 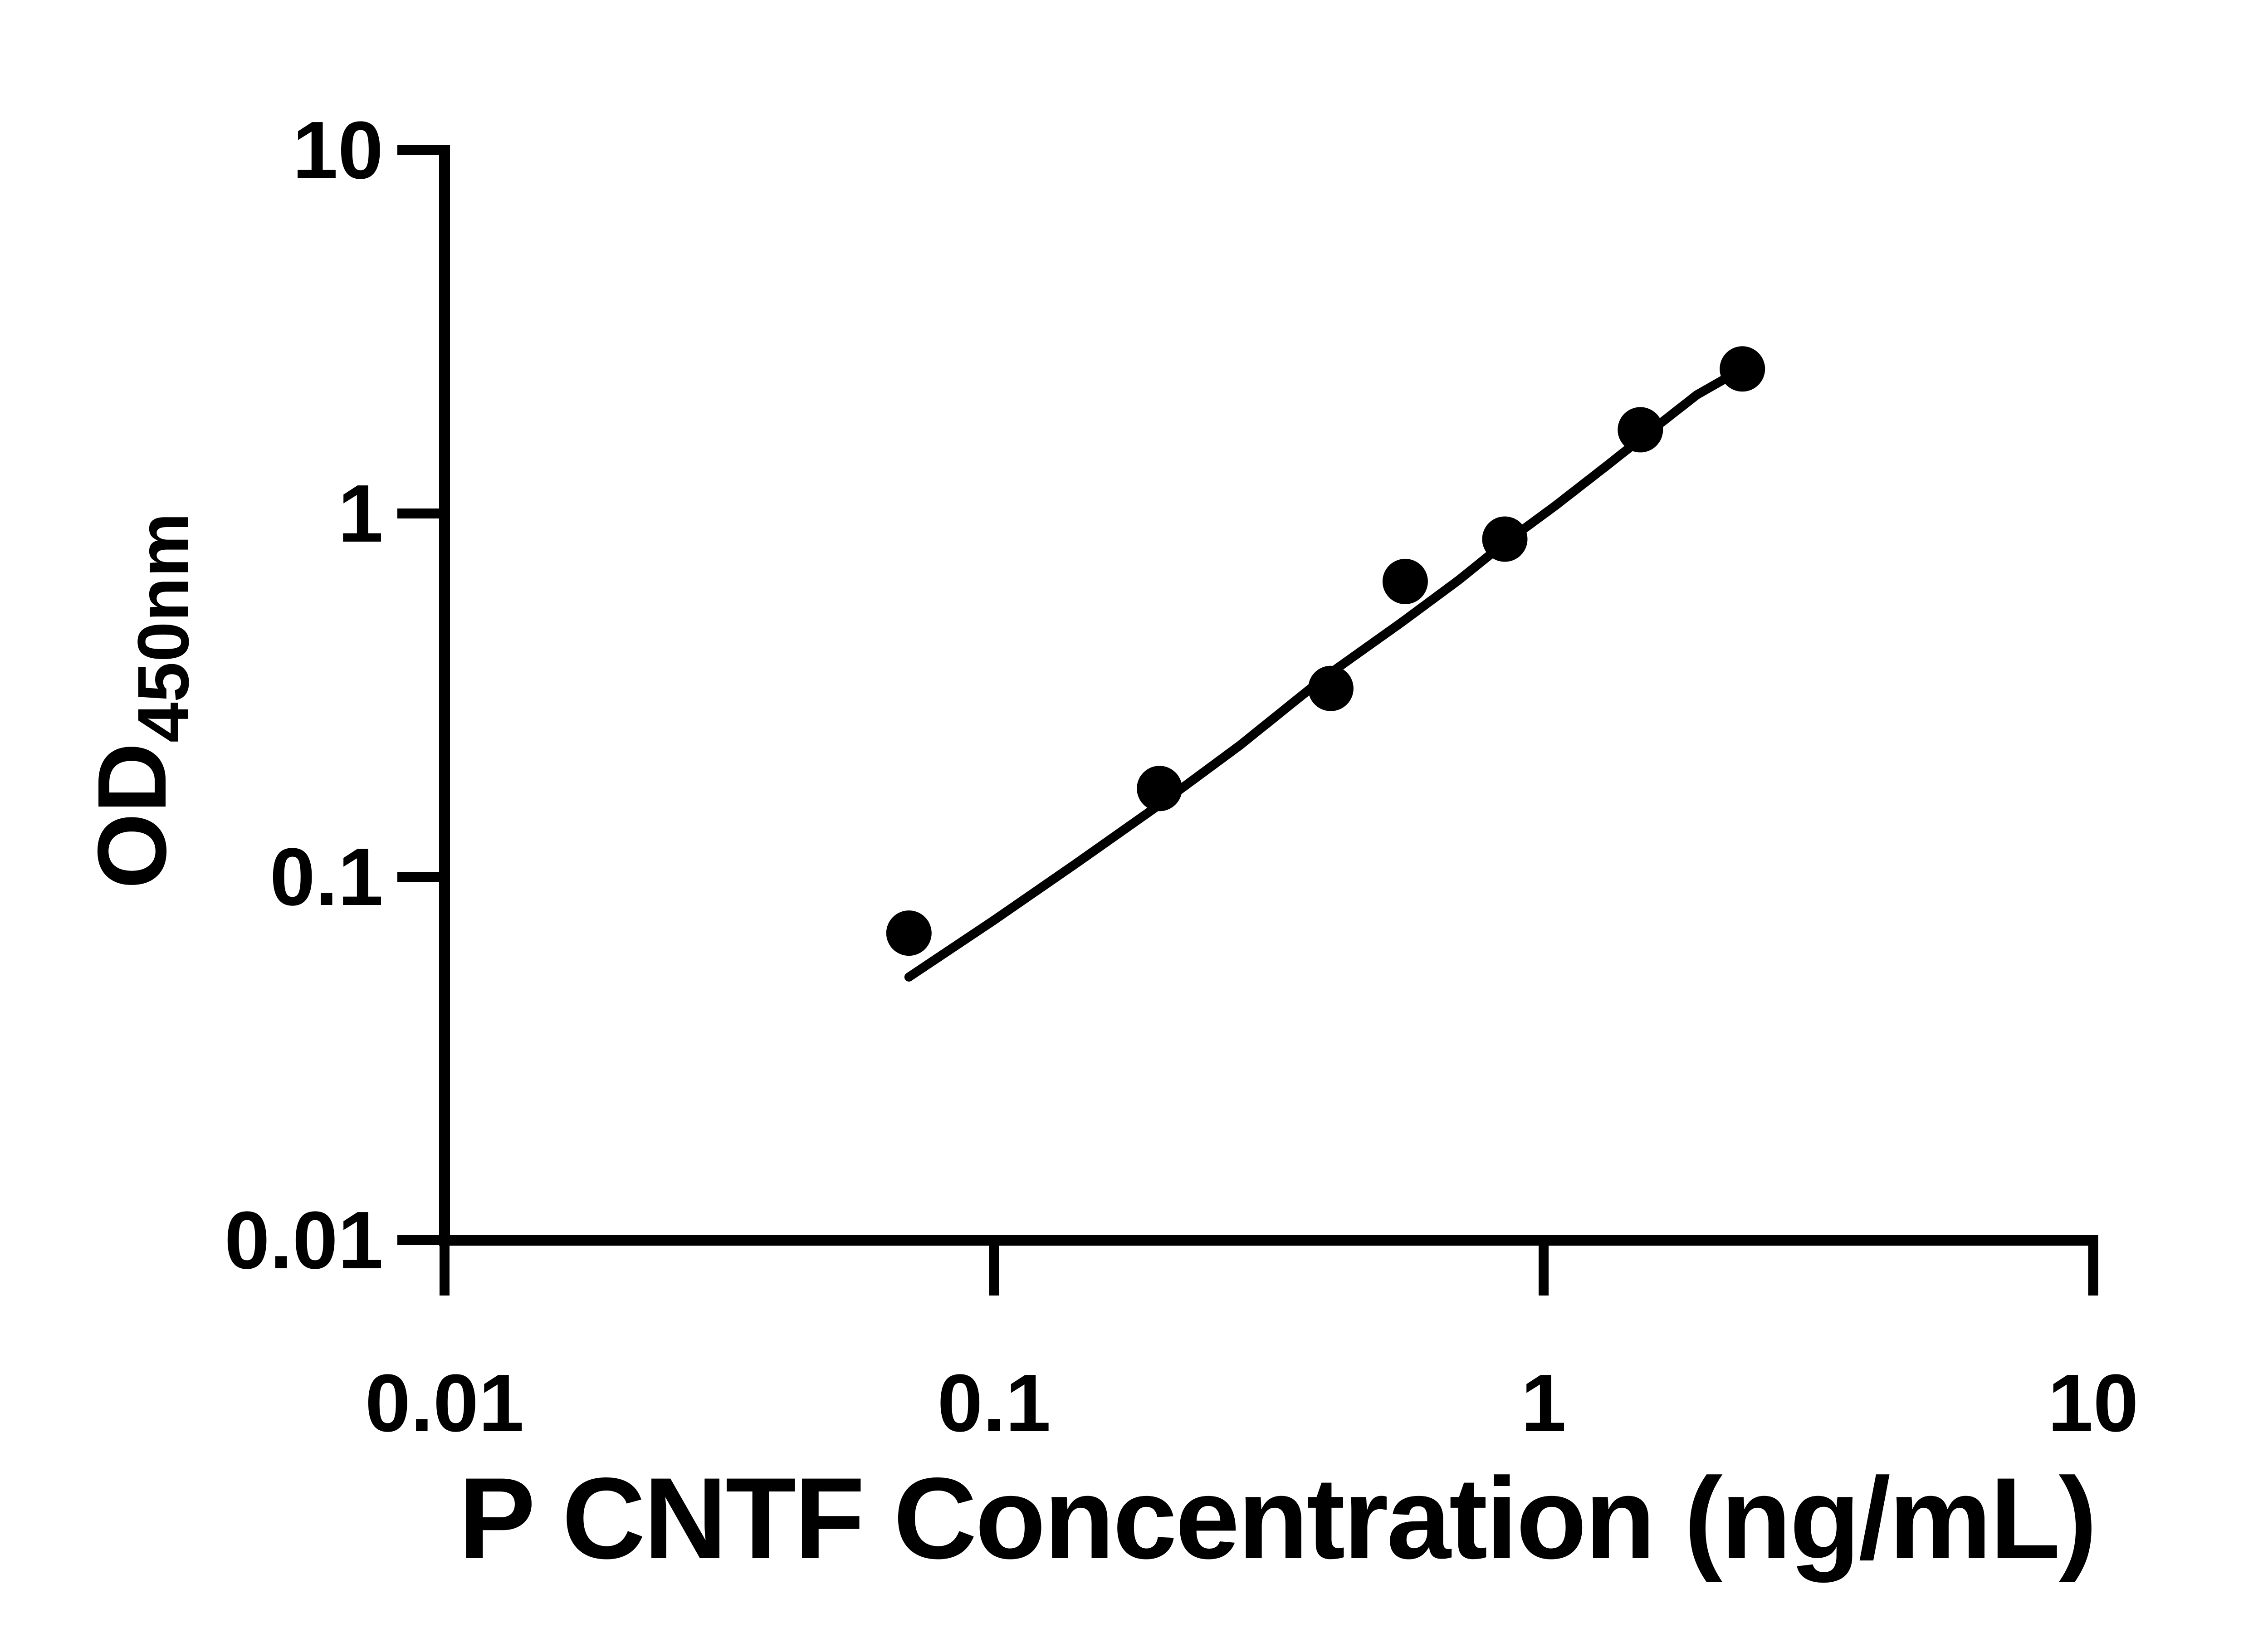 What do you see at coordinates (994, 1403) in the screenshot?
I see `x-tick-label: 0.1` at bounding box center [994, 1403].